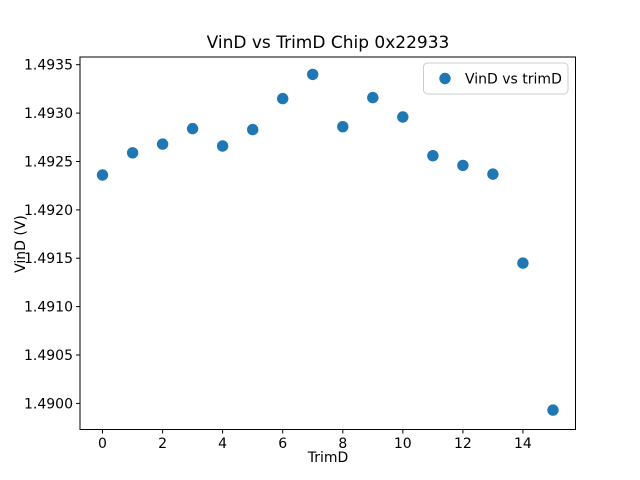 The height and width of the screenshot is (480, 640). I want to click on y-tick-label: 1.4930, so click(48, 114).